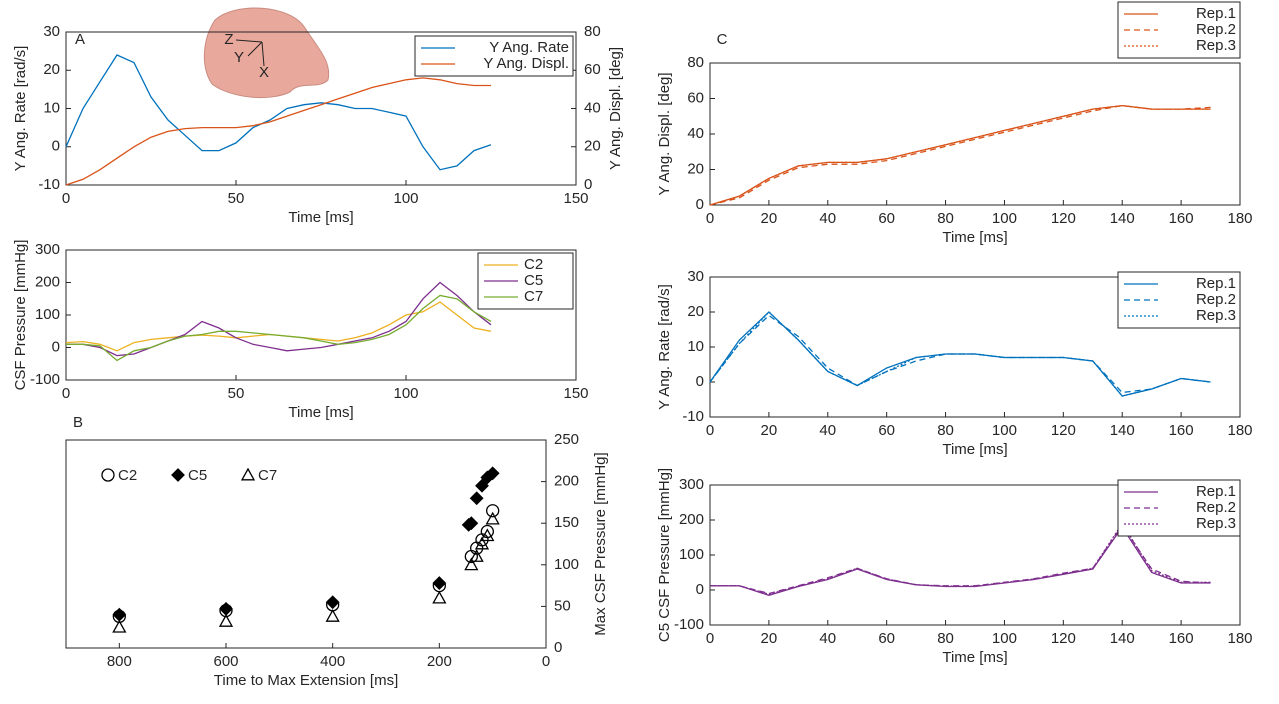 Image resolution: width=1279 pixels, height=704 pixels. What do you see at coordinates (533, 264) in the screenshot?
I see `legend-label: C2` at bounding box center [533, 264].